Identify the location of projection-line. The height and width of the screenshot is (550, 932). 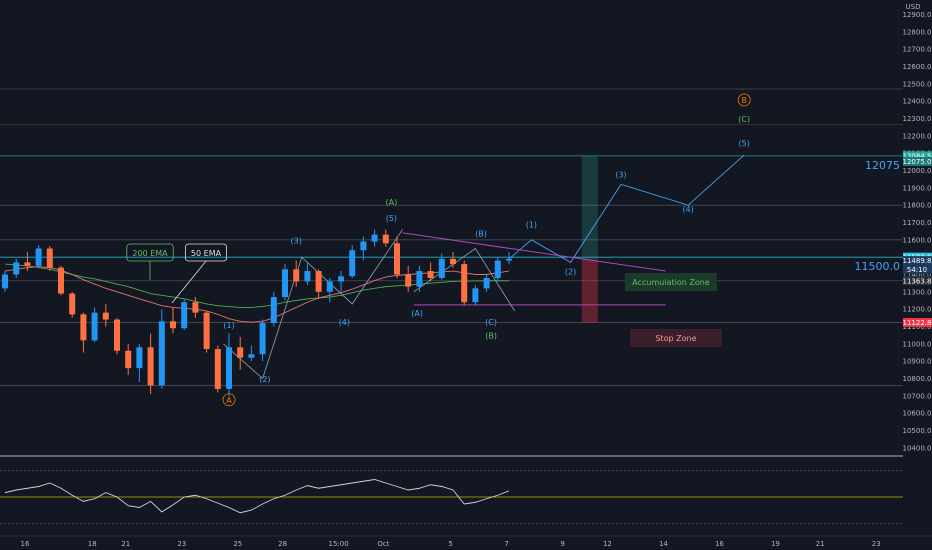
(626, 208).